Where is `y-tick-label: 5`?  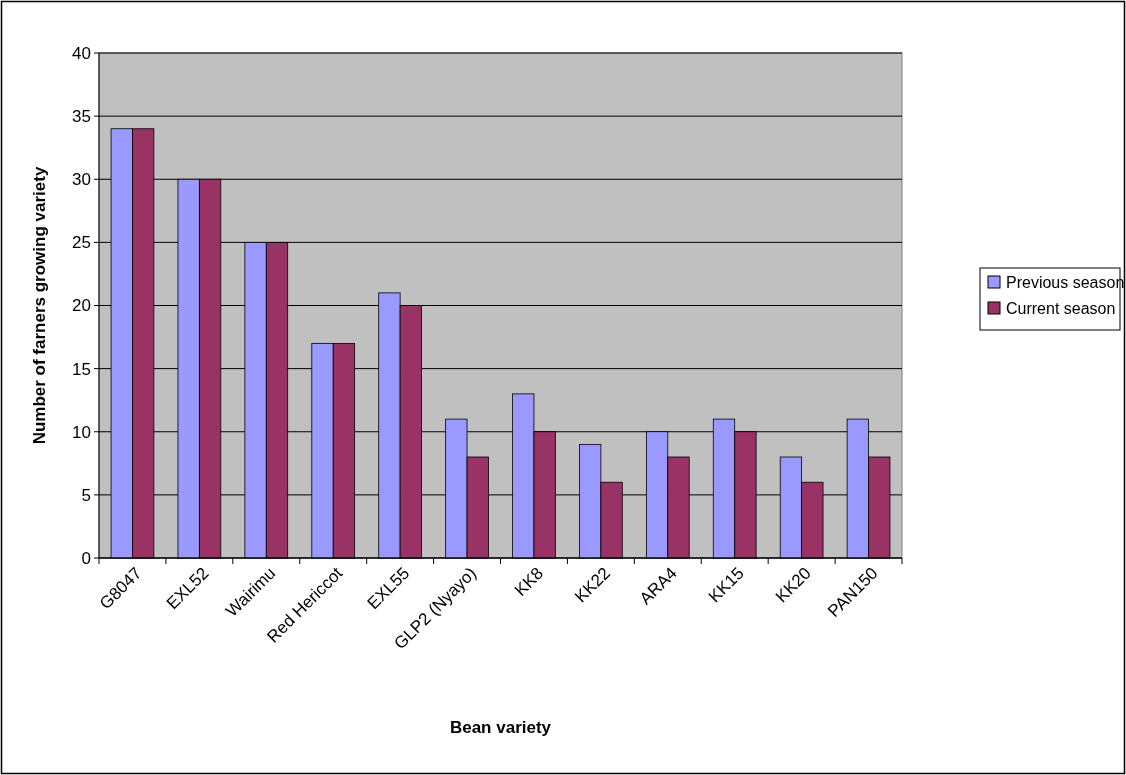
y-tick-label: 5 is located at coordinates (86, 495).